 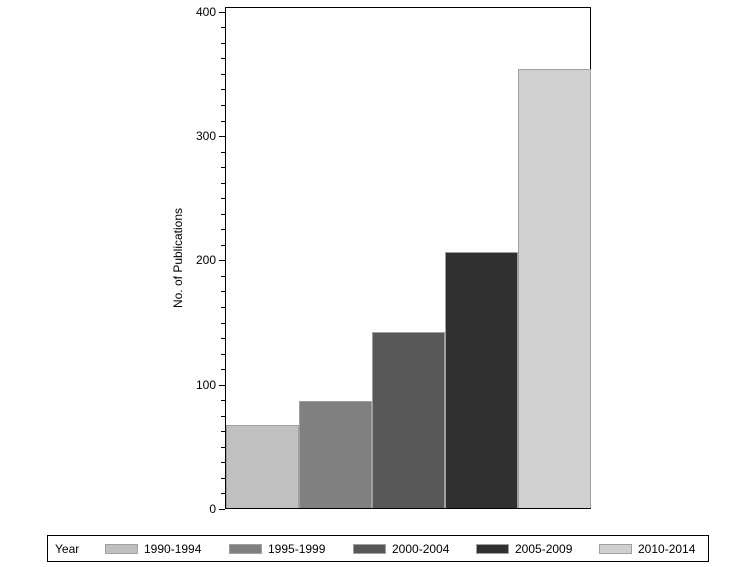 What do you see at coordinates (205, 260) in the screenshot?
I see `y-tick-label: 200` at bounding box center [205, 260].